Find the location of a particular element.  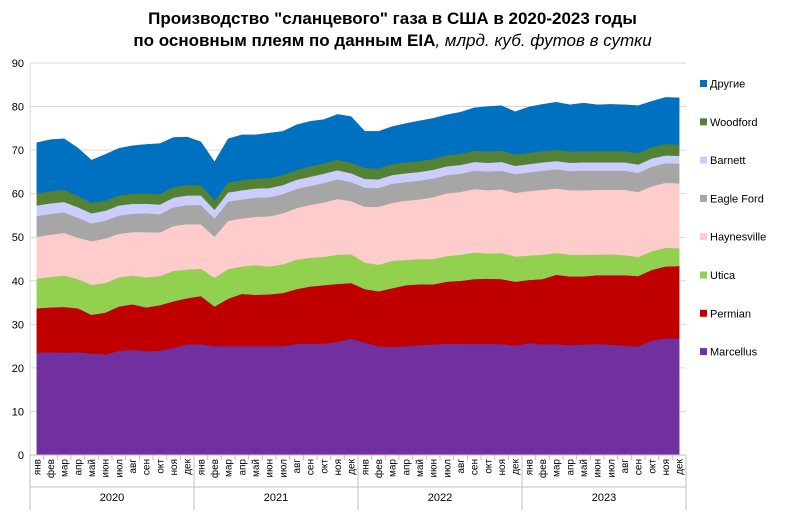

legend-label-woodford: Woodford is located at coordinates (734, 123).